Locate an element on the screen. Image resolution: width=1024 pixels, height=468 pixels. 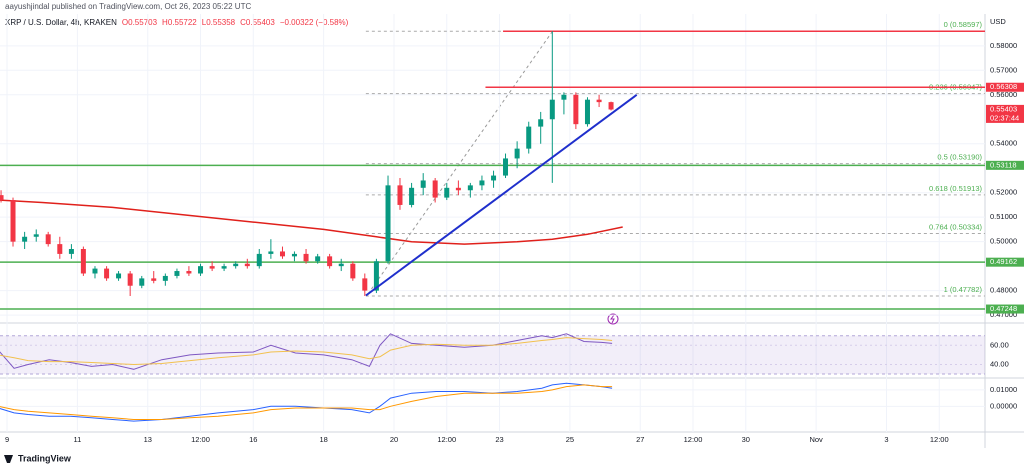
x-tick-label: 11 is located at coordinates (77, 439).